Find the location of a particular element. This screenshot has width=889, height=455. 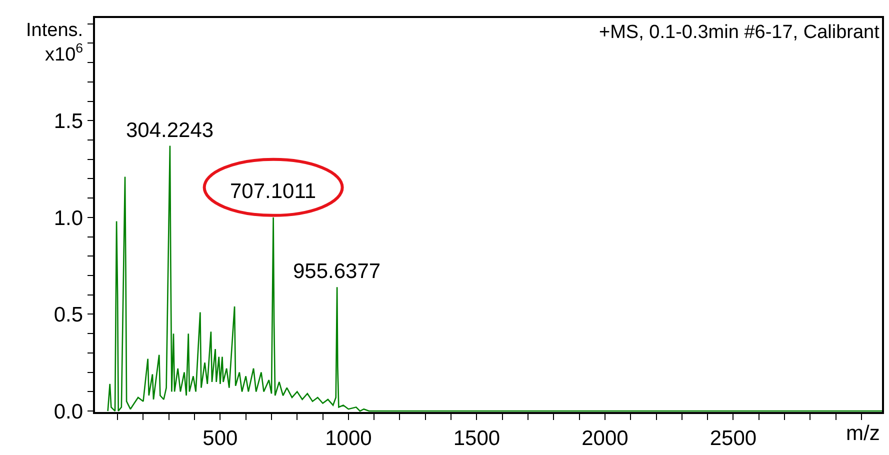

chart-title: +MS, 0.1-0.3min #6-17, Calibrant is located at coordinates (739, 32).